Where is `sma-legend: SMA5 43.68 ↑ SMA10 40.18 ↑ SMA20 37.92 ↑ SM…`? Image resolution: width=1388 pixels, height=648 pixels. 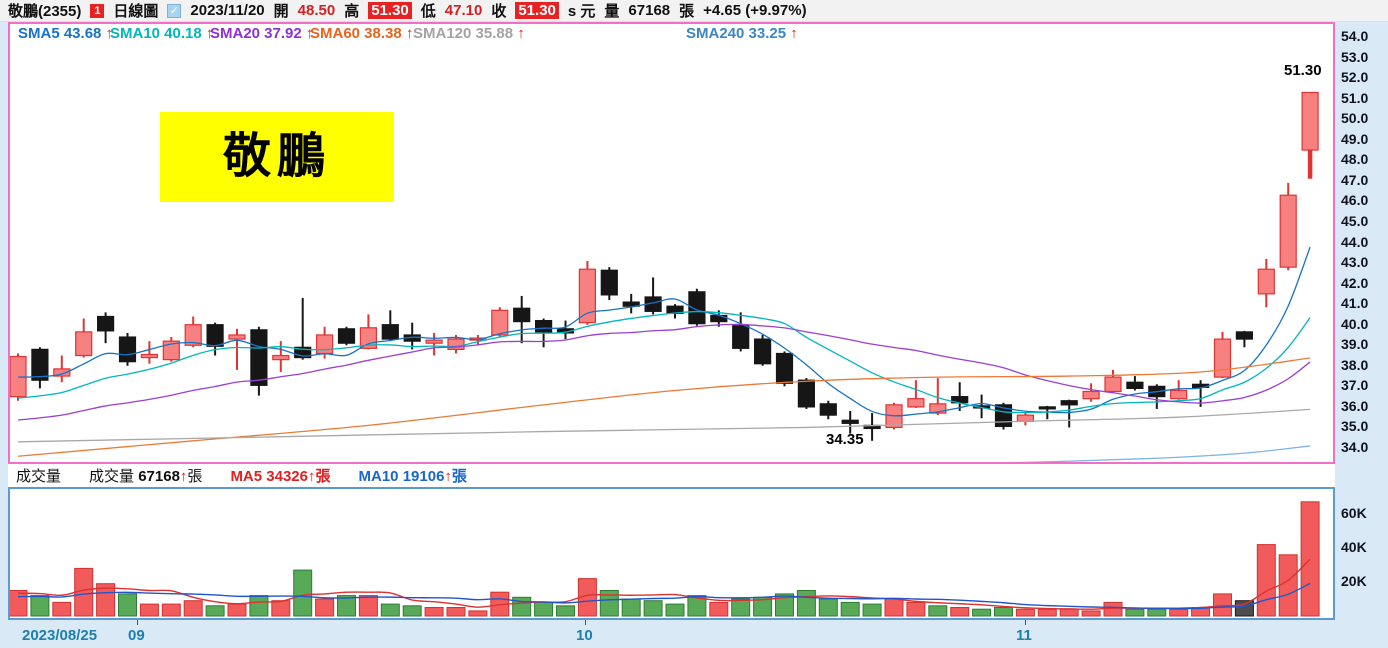 sma-legend: SMA5 43.68 ↑ SMA10 40.18 ↑ SMA20 37.92 ↑ SM… is located at coordinates (671, 35).